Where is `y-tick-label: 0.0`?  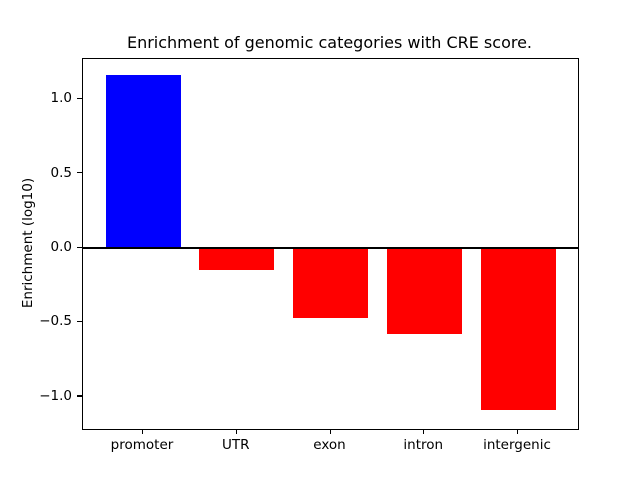 y-tick-label: 0.0 is located at coordinates (61, 247).